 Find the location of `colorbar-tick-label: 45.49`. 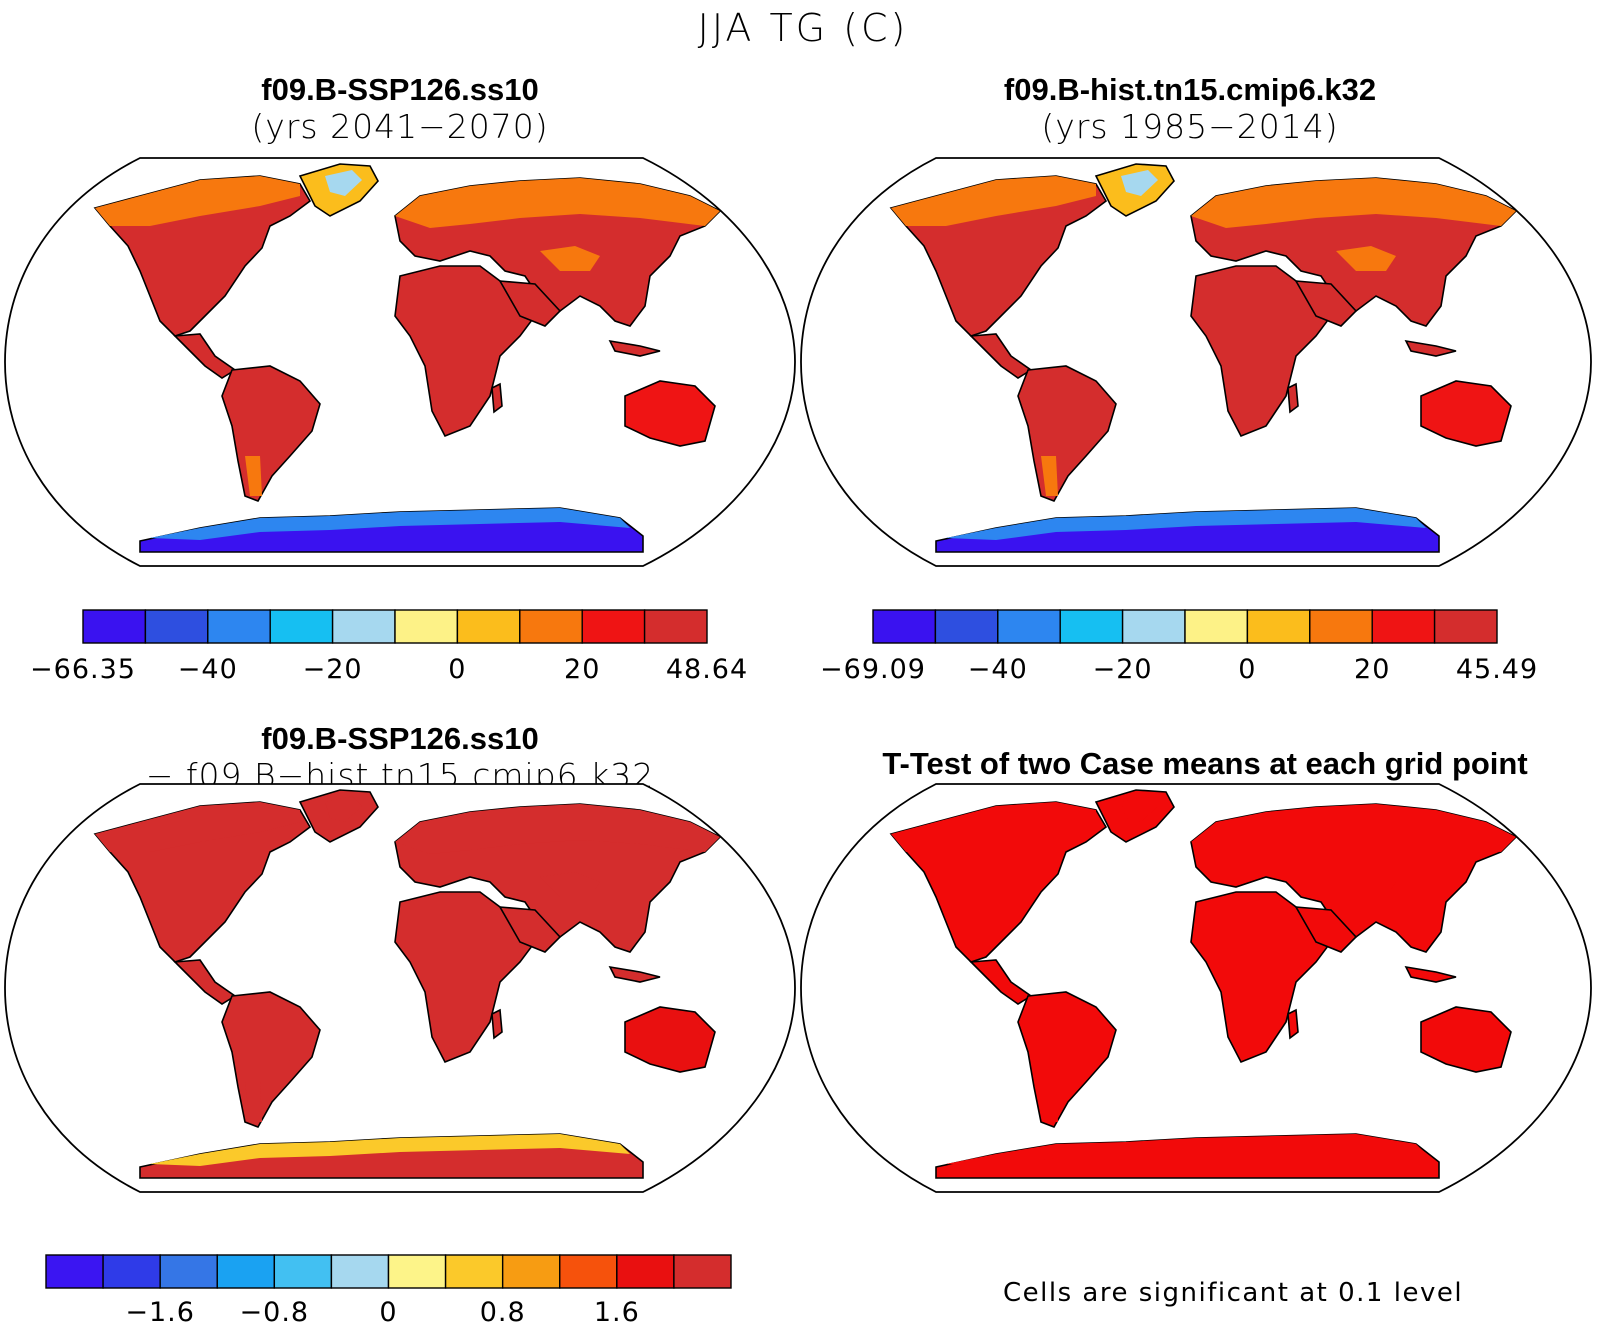

colorbar-tick-label: 45.49 is located at coordinates (1497, 669).